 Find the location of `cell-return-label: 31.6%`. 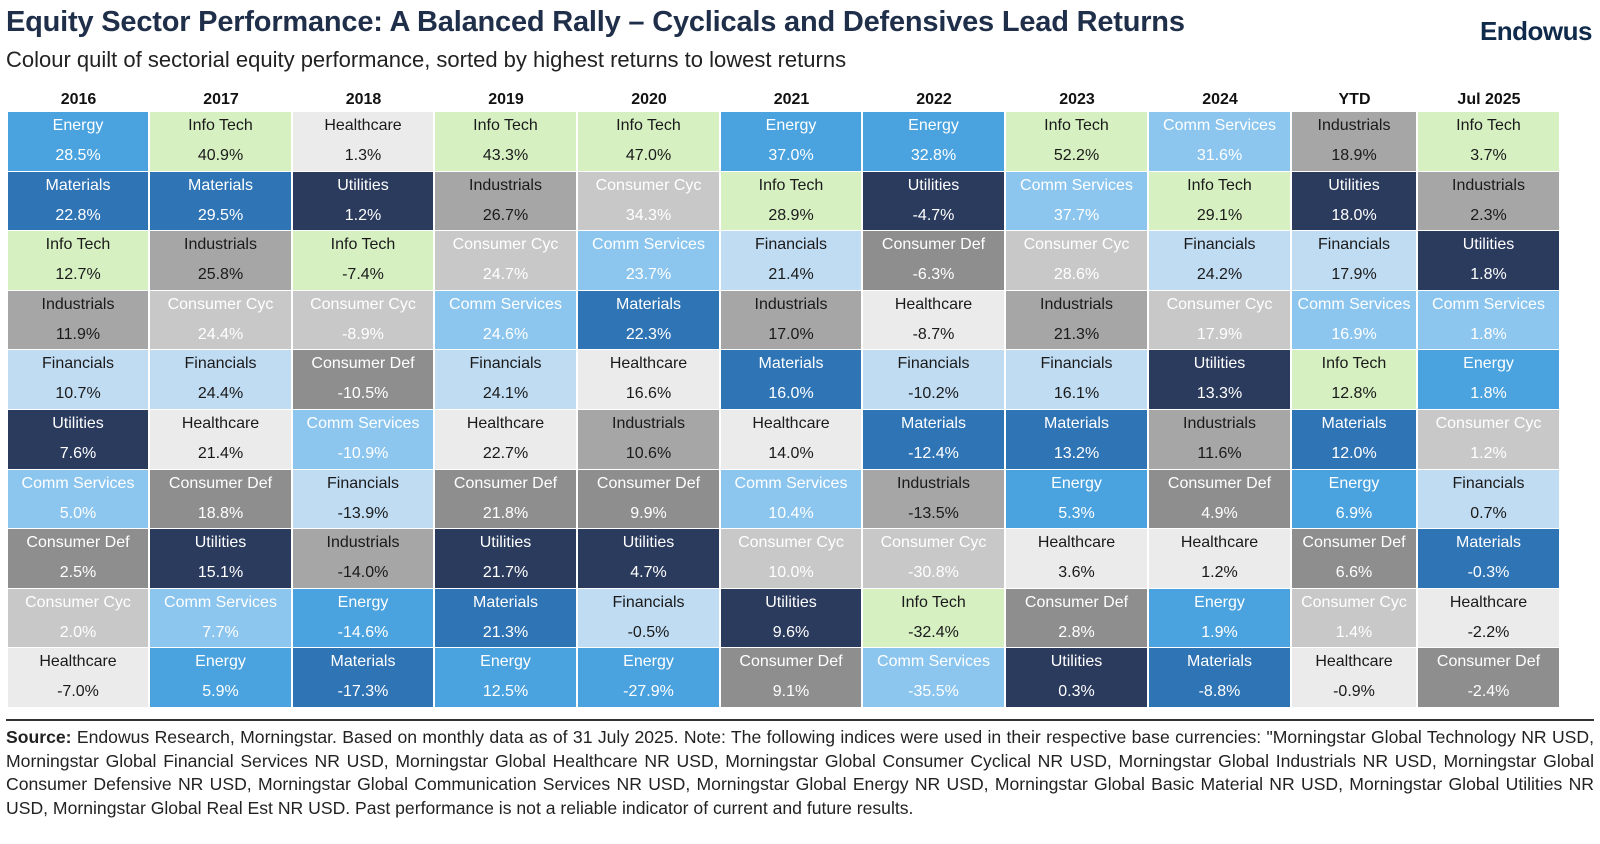

cell-return-label: 31.6% is located at coordinates (1219, 155).